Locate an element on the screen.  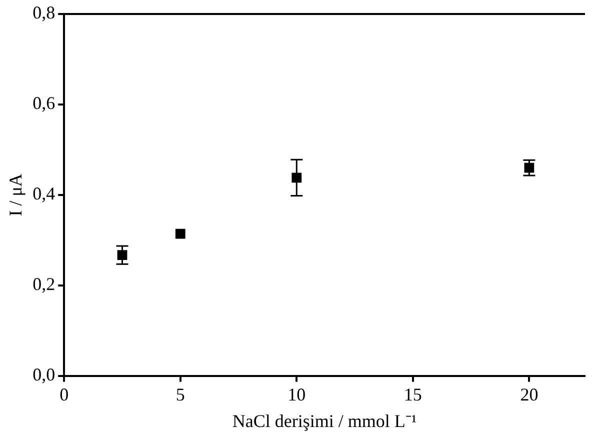
y-tick-label: 0,2 is located at coordinates (44, 284).